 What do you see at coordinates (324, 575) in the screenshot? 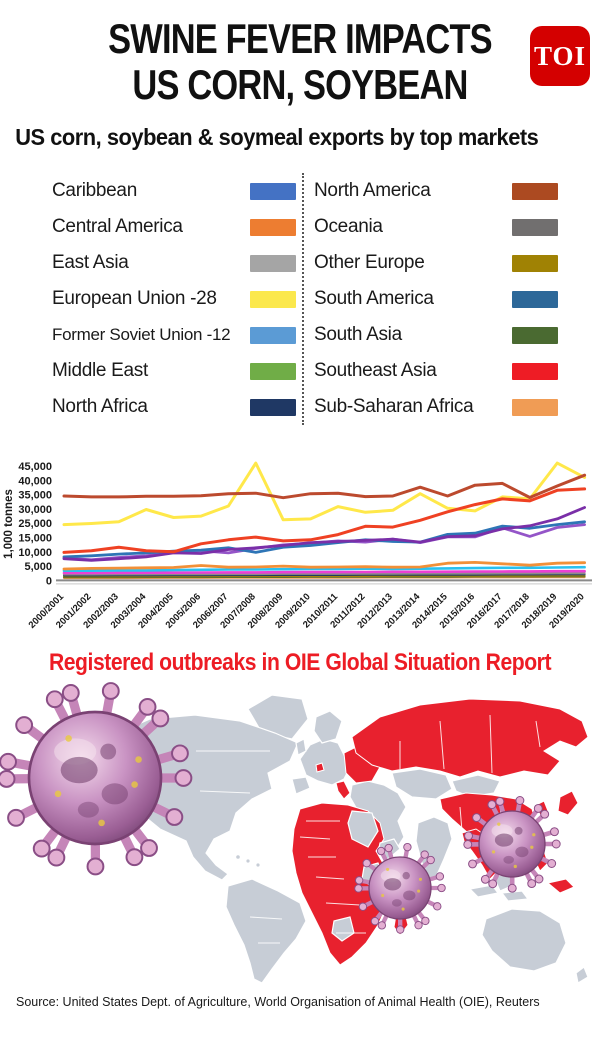
I see `chart-line-north-africa` at bounding box center [324, 575].